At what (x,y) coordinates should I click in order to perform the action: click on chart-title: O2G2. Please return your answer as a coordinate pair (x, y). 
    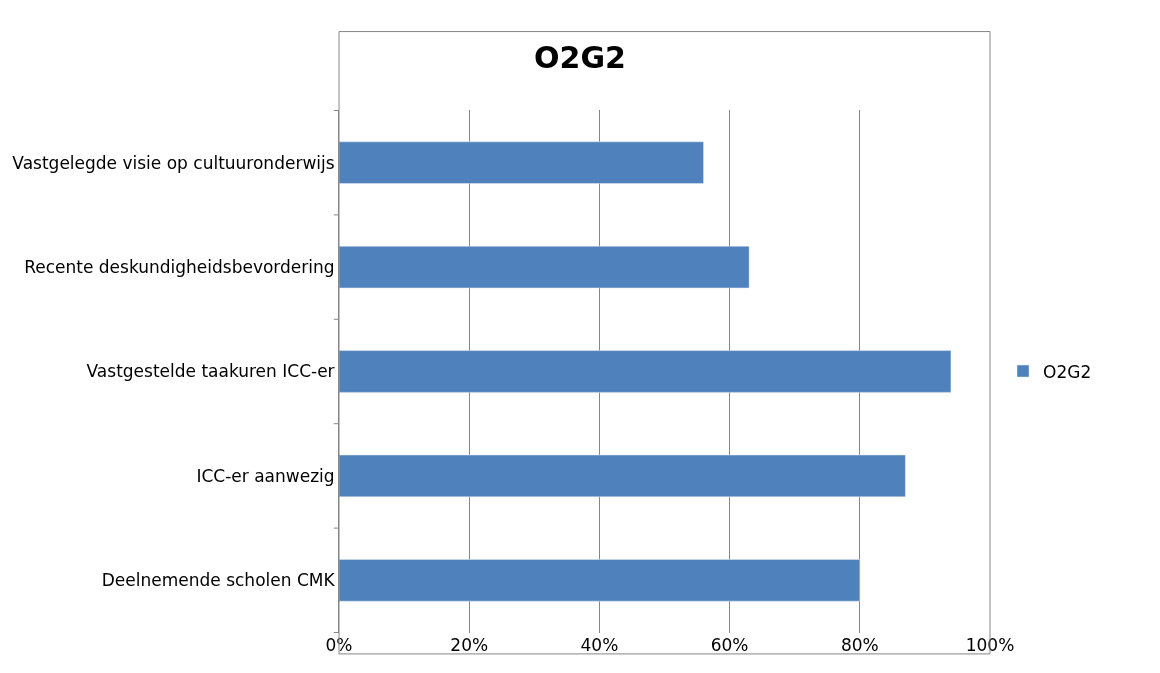
    Looking at the image, I should click on (580, 58).